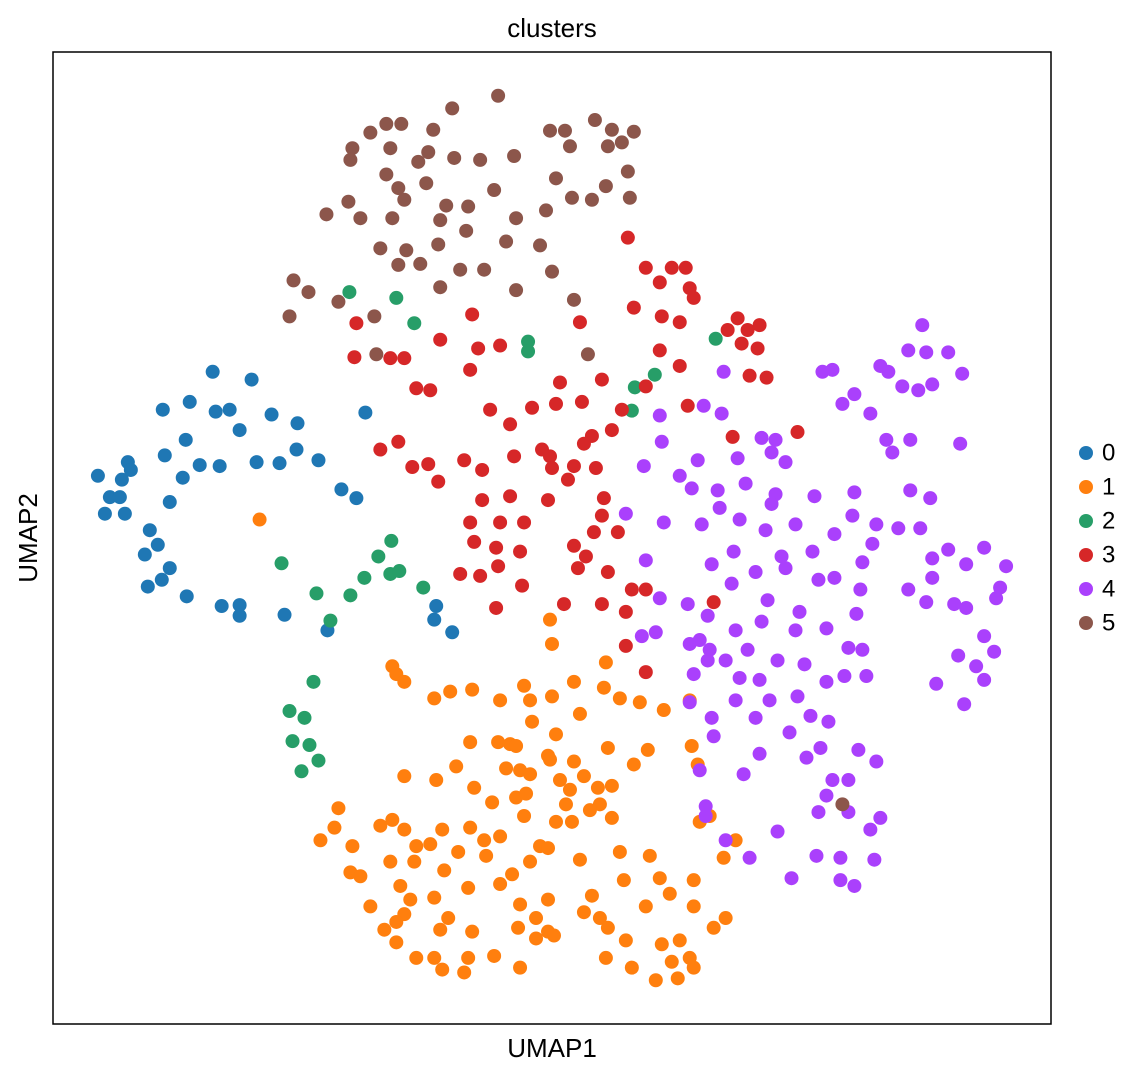 The width and height of the screenshot is (1147, 1079). What do you see at coordinates (1108, 554) in the screenshot?
I see `legend-label: 3` at bounding box center [1108, 554].